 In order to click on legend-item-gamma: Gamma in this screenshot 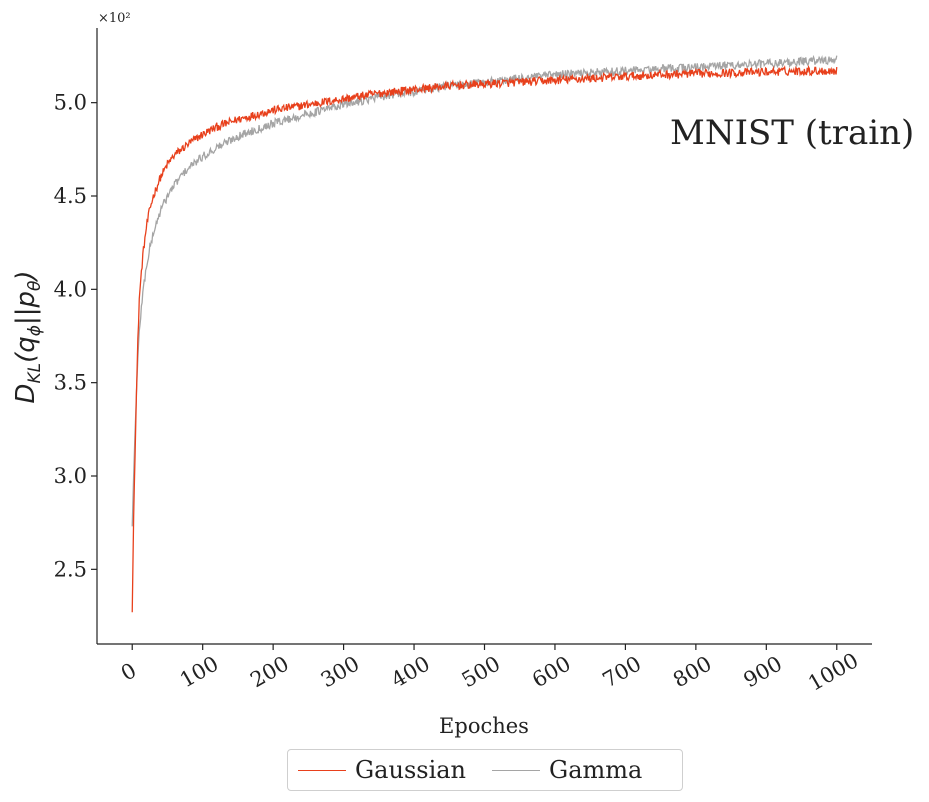, I will do `click(567, 770)`.